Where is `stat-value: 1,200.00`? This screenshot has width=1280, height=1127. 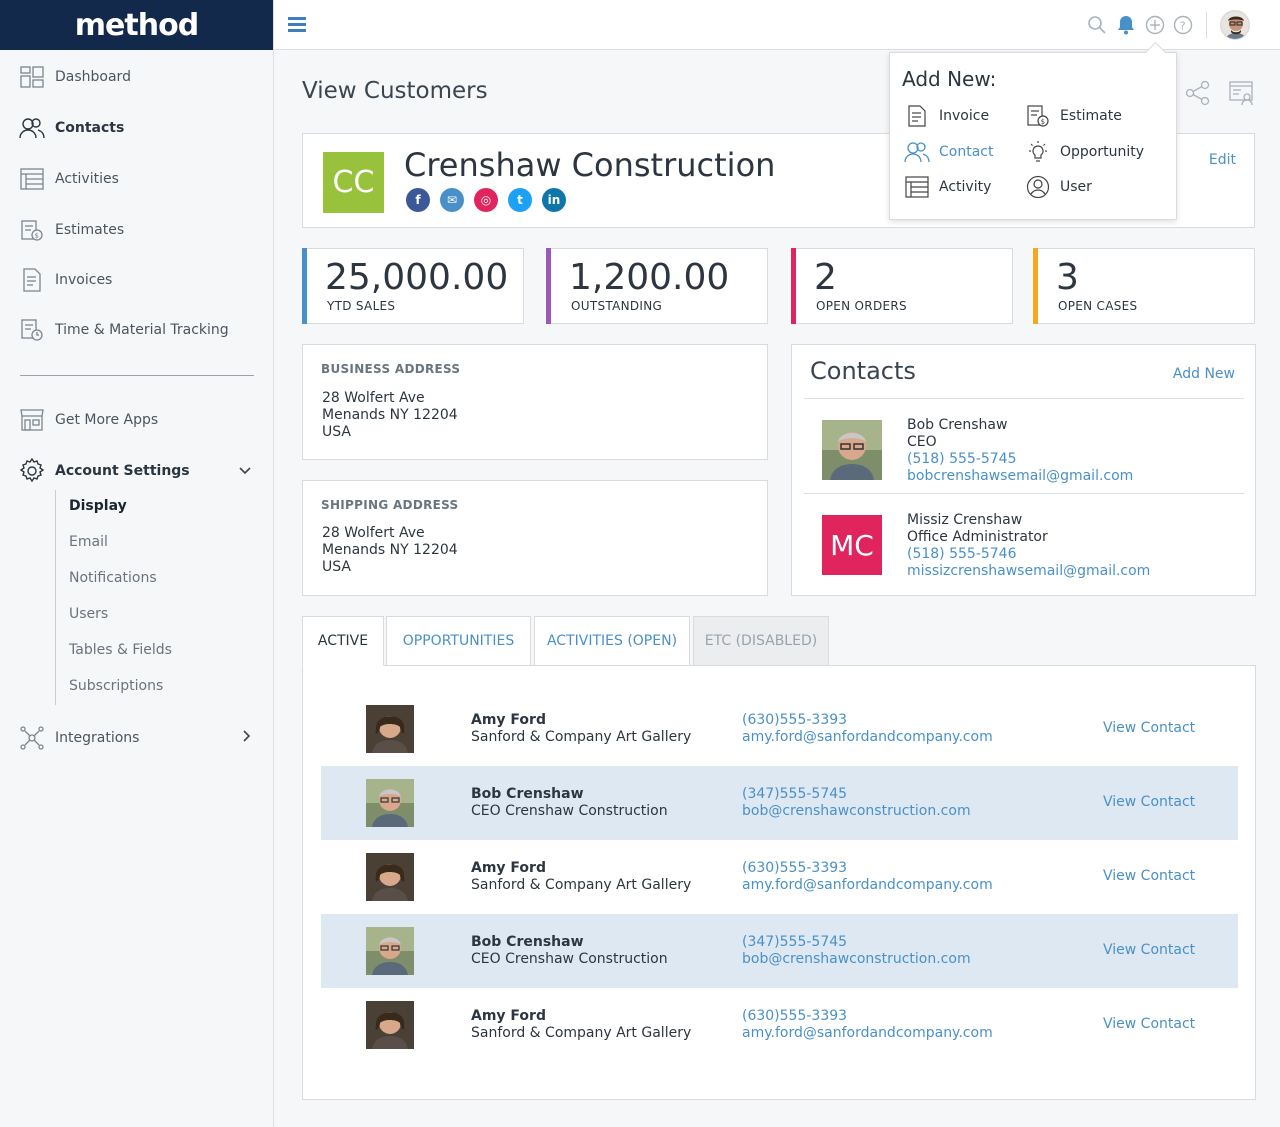
stat-value: 1,200.00 is located at coordinates (649, 277).